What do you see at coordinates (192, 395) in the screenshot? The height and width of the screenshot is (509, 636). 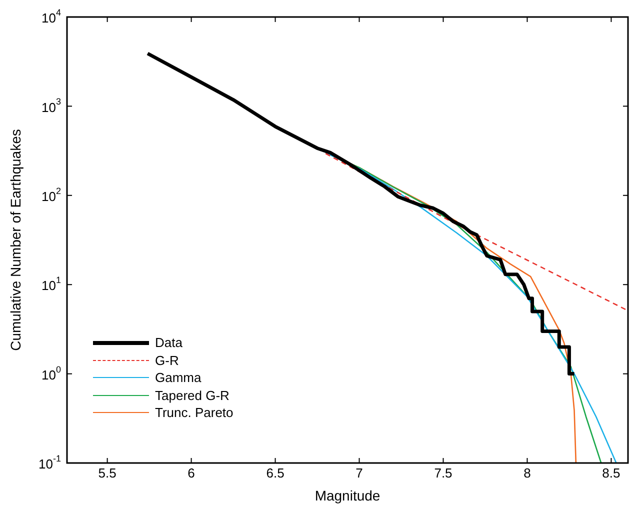 I see `legend-label: Tapered G-R` at bounding box center [192, 395].